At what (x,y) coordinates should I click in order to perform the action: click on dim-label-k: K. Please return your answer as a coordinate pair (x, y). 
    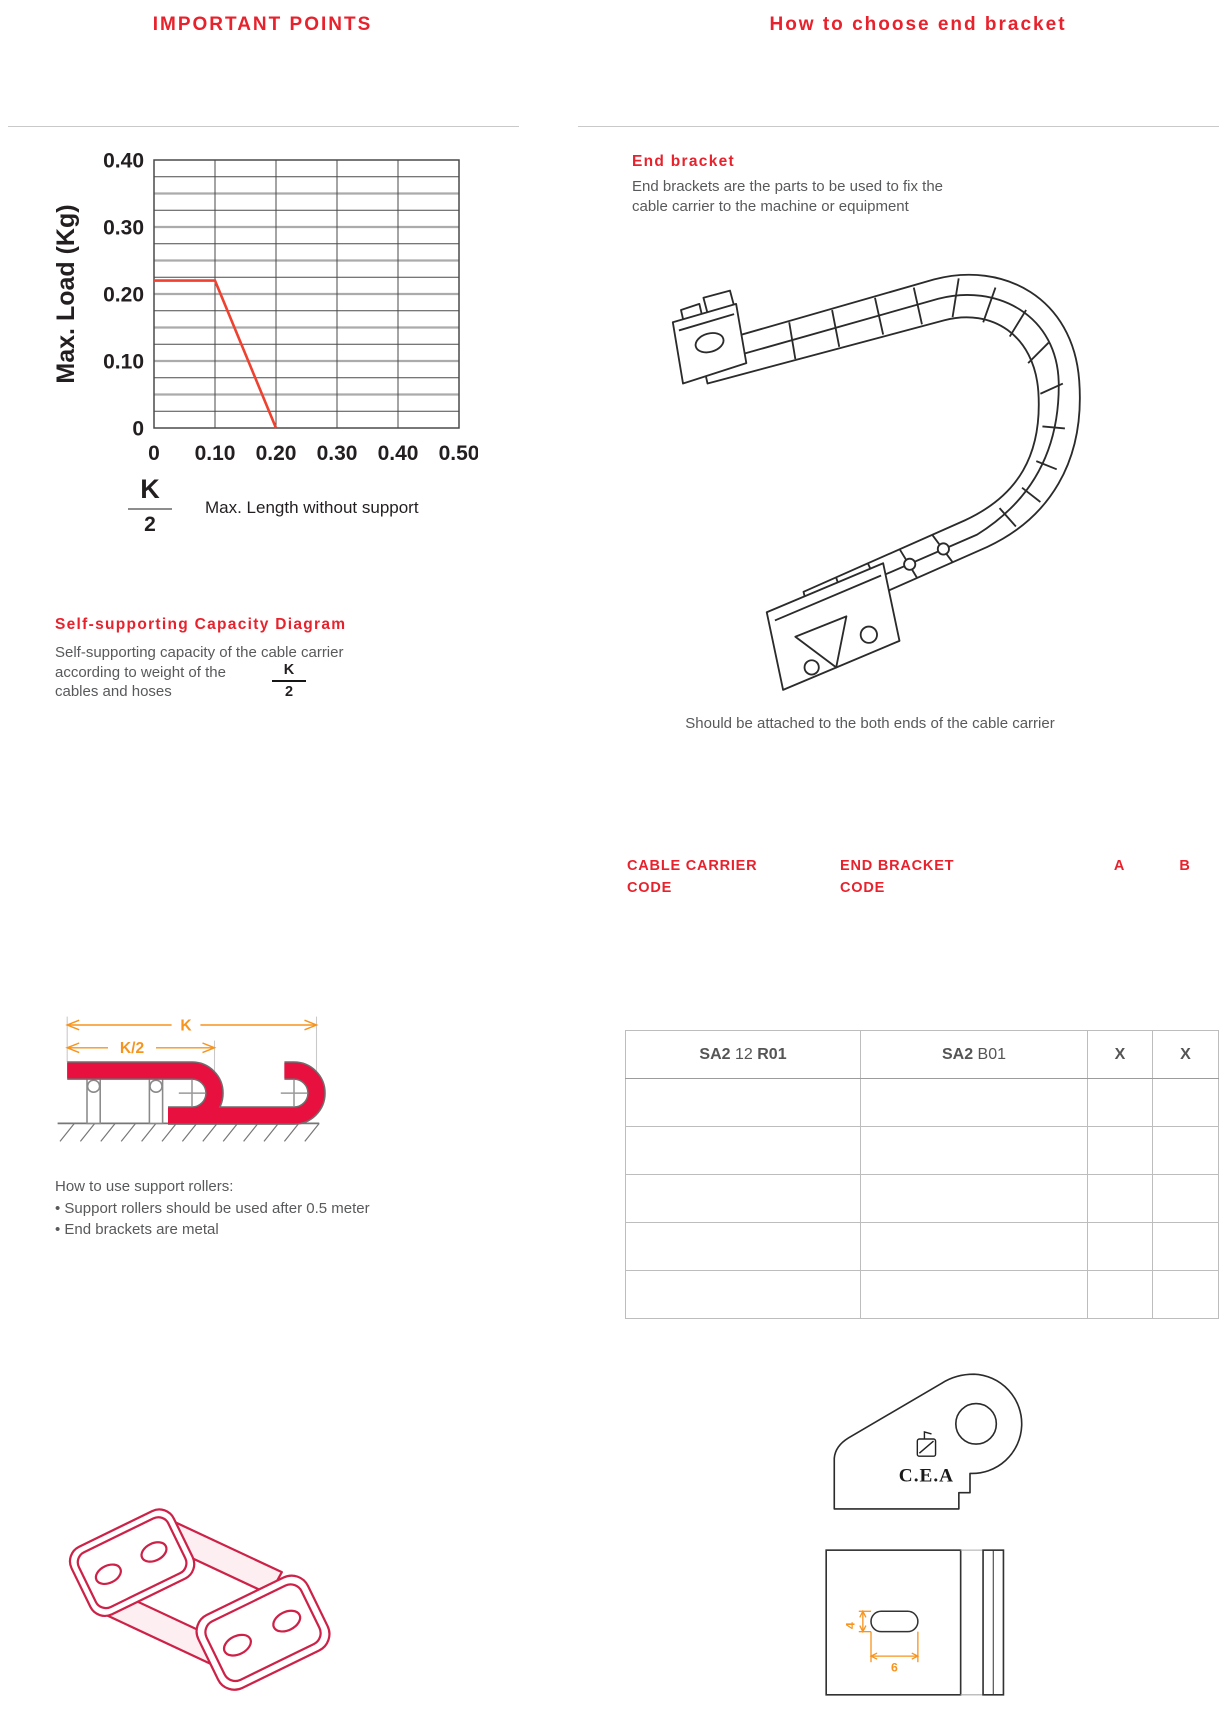
    Looking at the image, I should click on (186, 1025).